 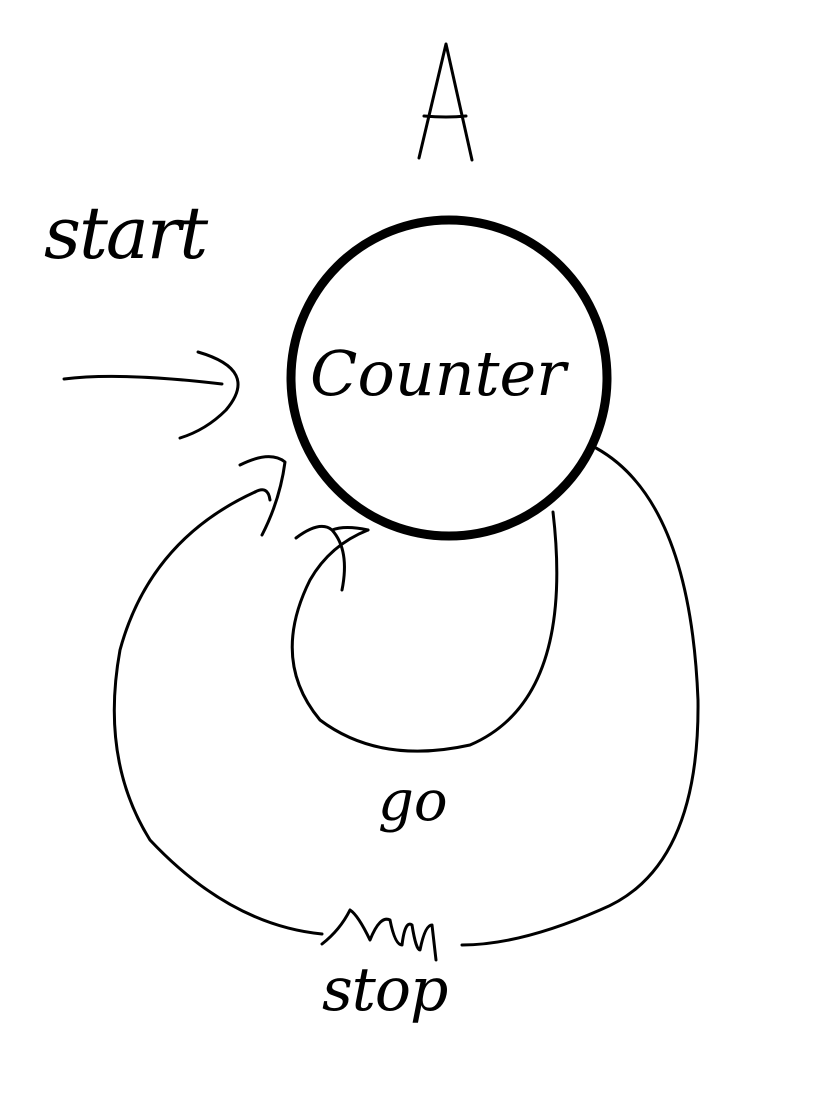 I want to click on state-label-counter: Counter, so click(x=439, y=373).